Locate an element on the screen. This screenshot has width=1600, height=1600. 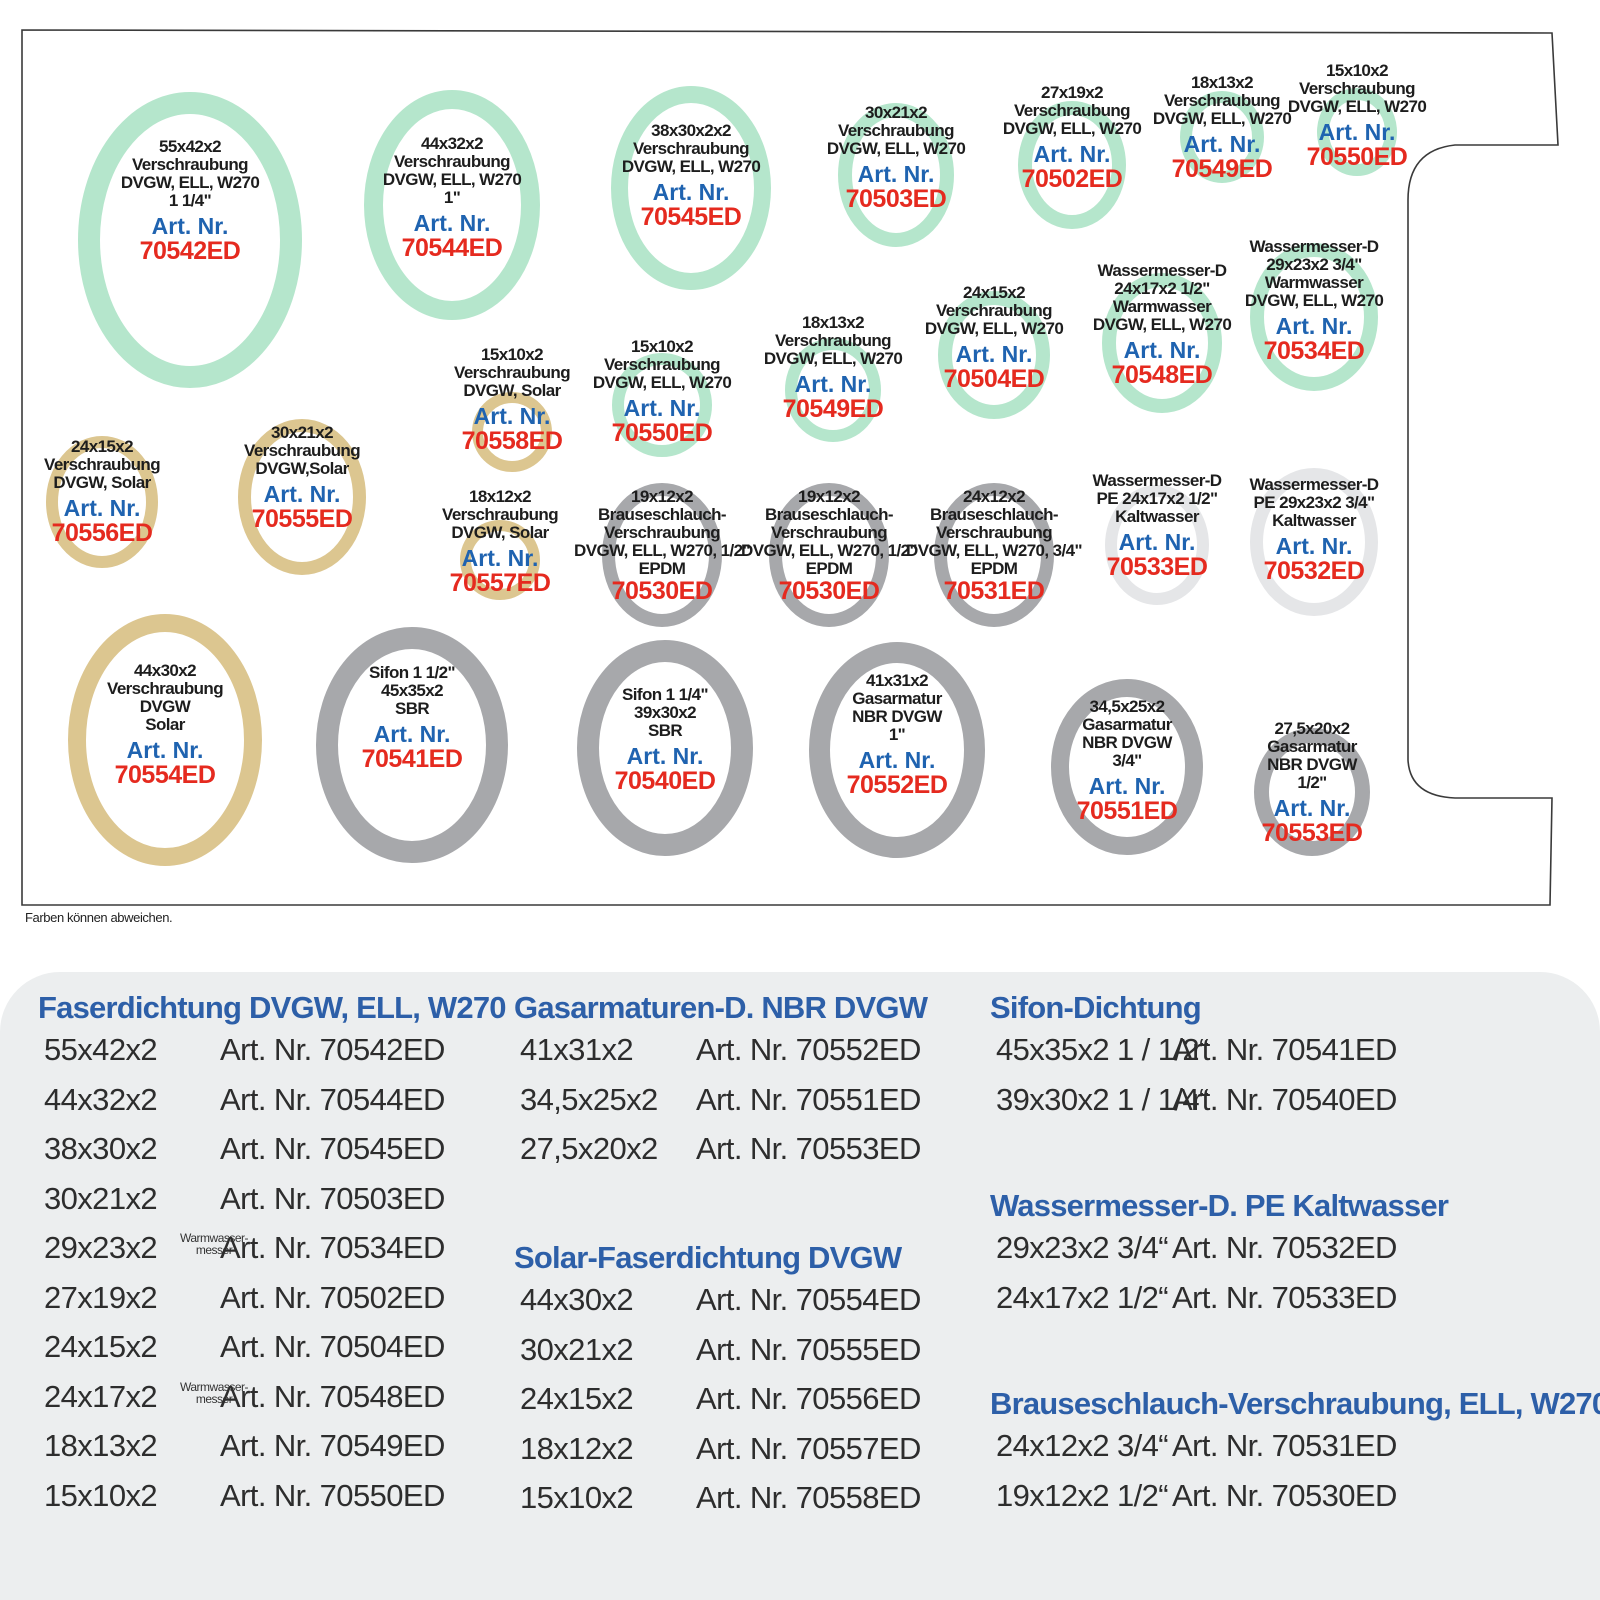
article-number: Art. Nr. 70553ED is located at coordinates (808, 1148).